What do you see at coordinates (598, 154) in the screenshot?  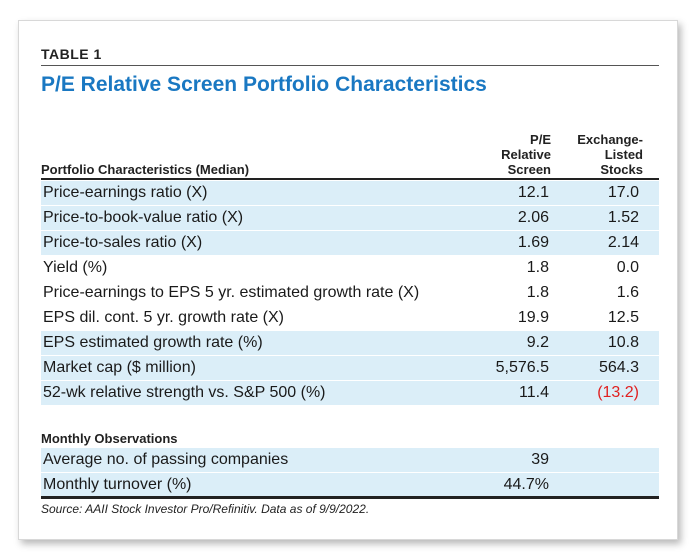 I see `column-header-exchange-listed: Exchange- Listed Stocks` at bounding box center [598, 154].